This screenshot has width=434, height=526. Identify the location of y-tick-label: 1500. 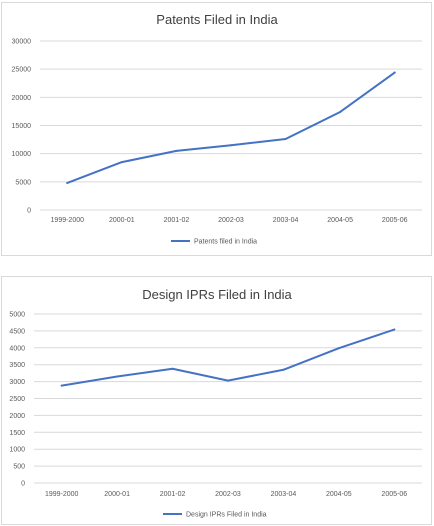
(17, 433).